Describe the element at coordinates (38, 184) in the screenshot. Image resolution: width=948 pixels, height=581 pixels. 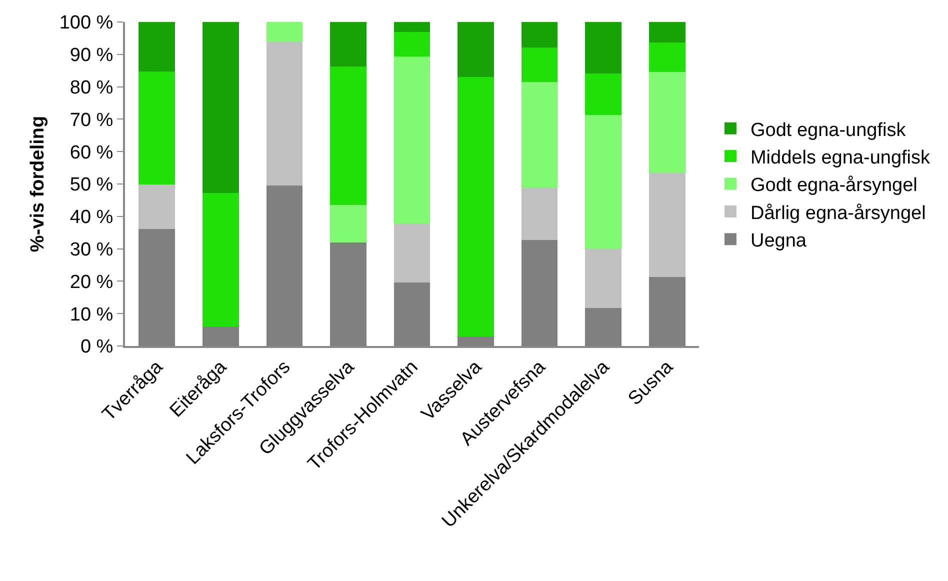
I see `y-axis-title: %-vis fordeling` at that location.